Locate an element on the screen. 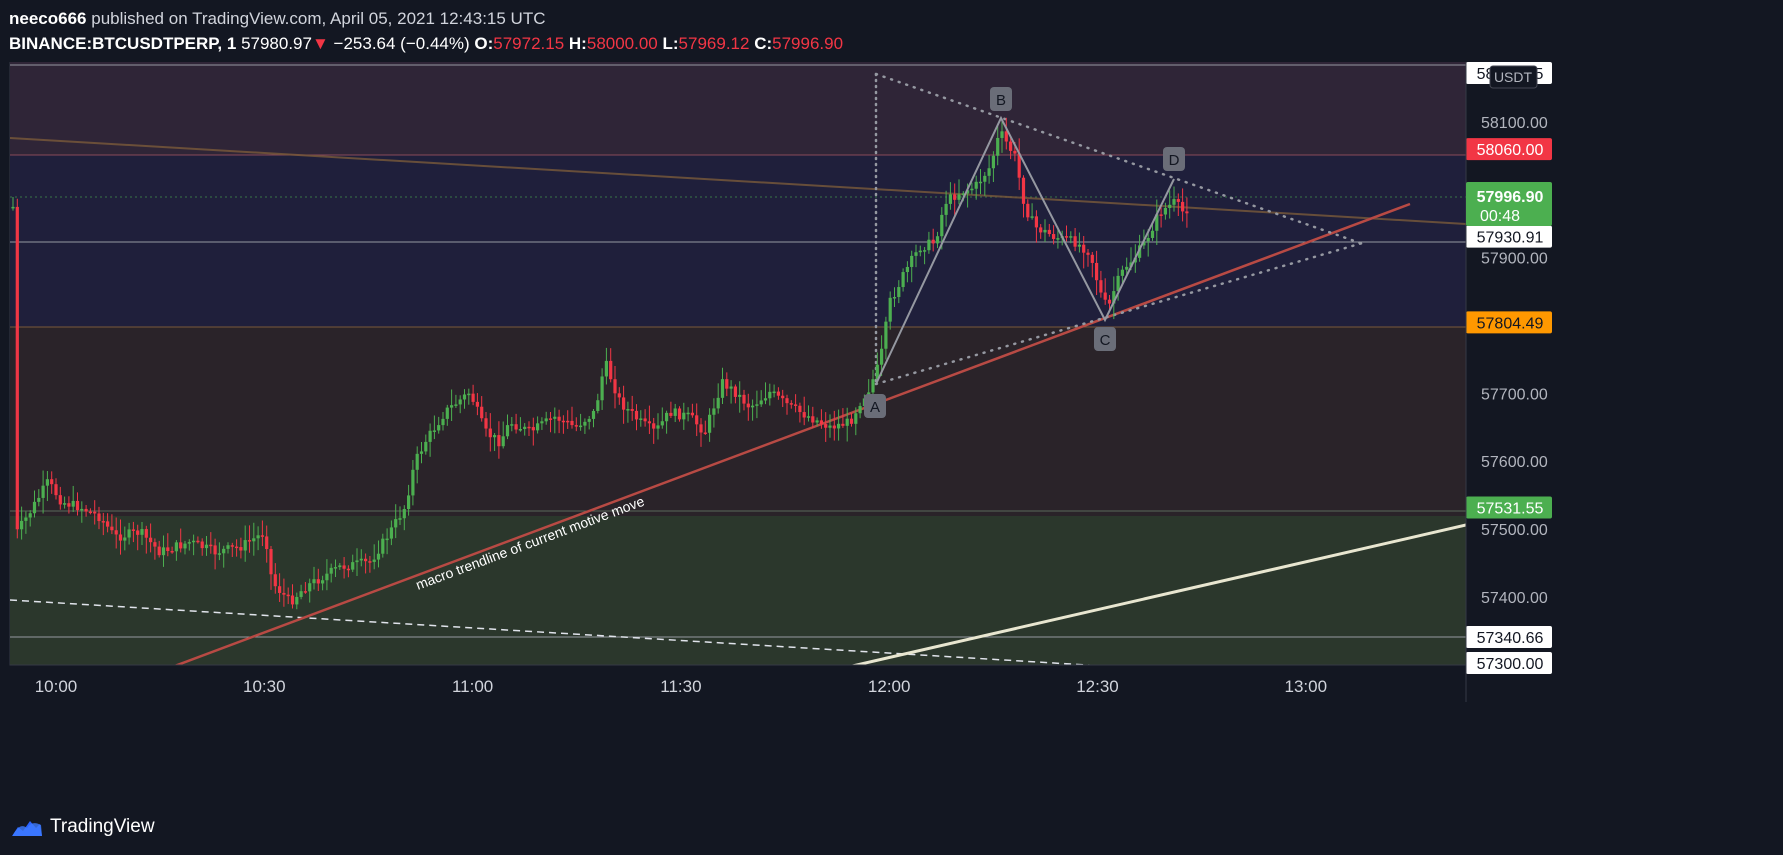 The image size is (1783, 855). triangle-upper-dotted is located at coordinates (1121, 159).